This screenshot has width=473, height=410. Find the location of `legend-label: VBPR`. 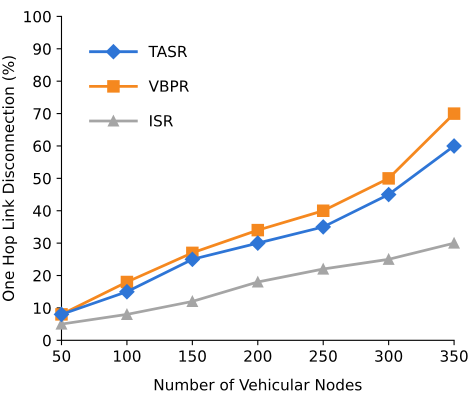

legend-label: VBPR is located at coordinates (168, 86).